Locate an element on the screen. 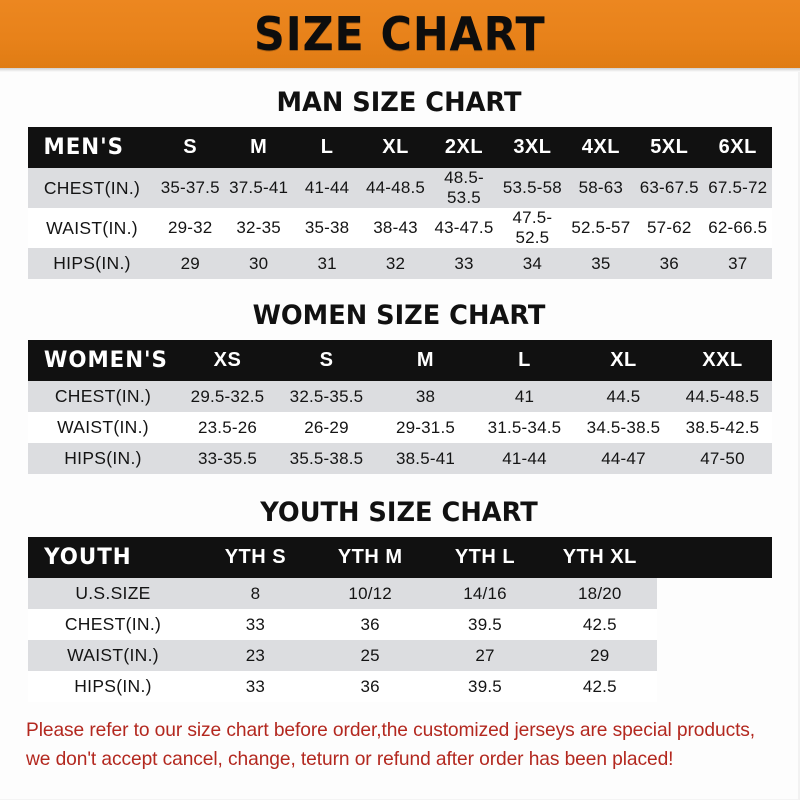 This screenshot has width=800, height=800. table-cell: 47-50 is located at coordinates (722, 458).